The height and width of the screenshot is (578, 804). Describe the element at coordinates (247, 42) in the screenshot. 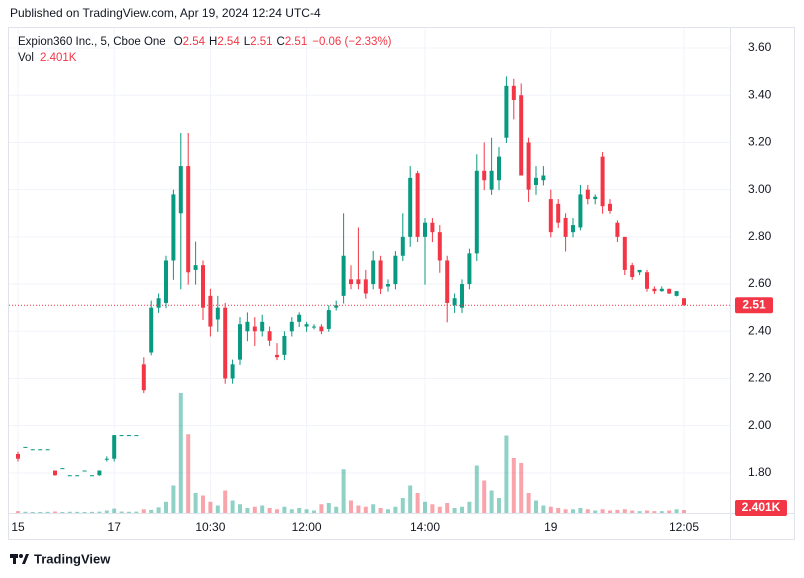

I see `legend-key: L` at that location.